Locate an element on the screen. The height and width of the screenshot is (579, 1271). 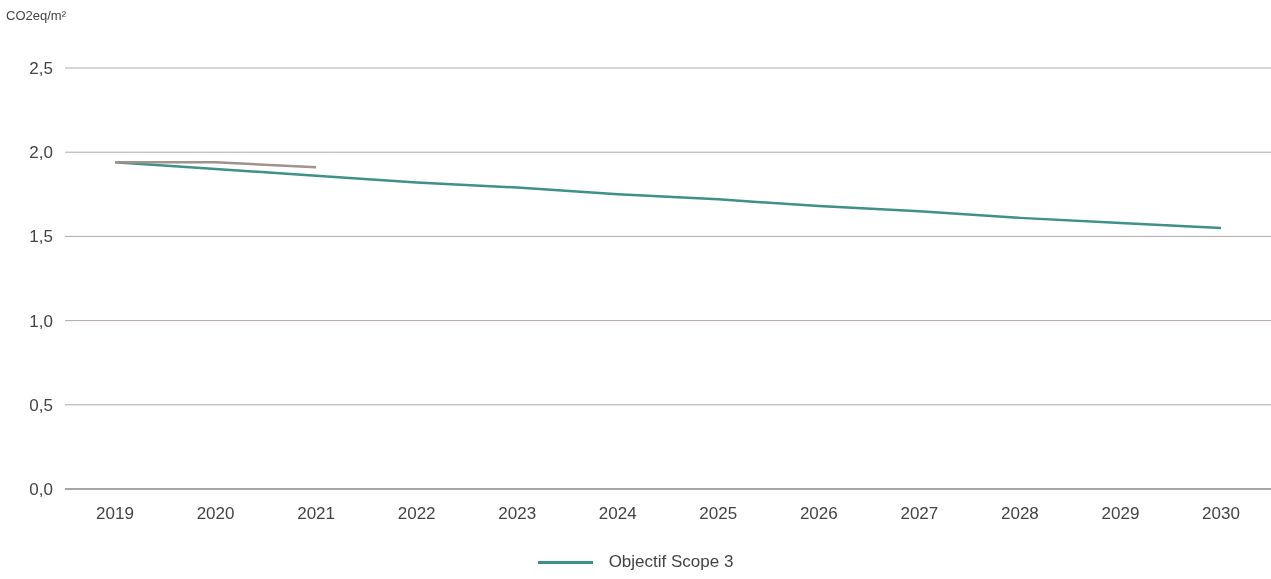
y-tick-label: 1,0 is located at coordinates (41, 321).